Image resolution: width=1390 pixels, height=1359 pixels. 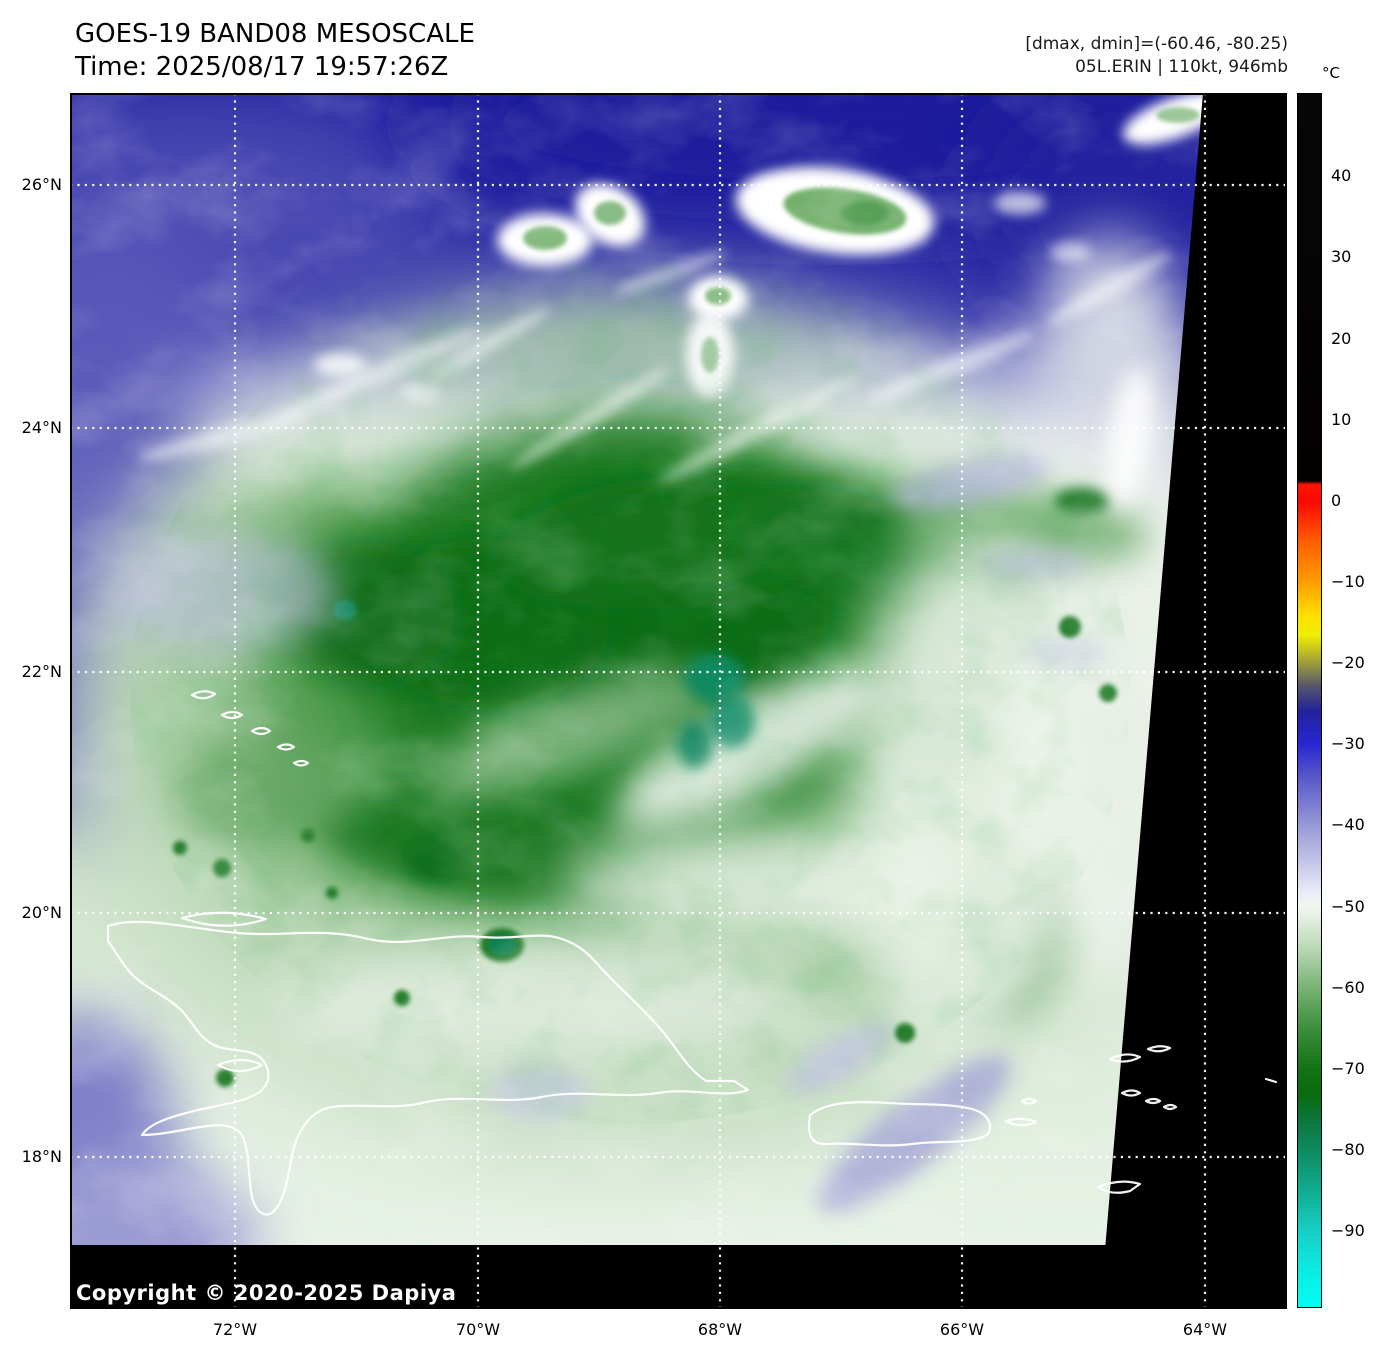 What do you see at coordinates (1348, 1068) in the screenshot?
I see `colorbar-tick: −70` at bounding box center [1348, 1068].